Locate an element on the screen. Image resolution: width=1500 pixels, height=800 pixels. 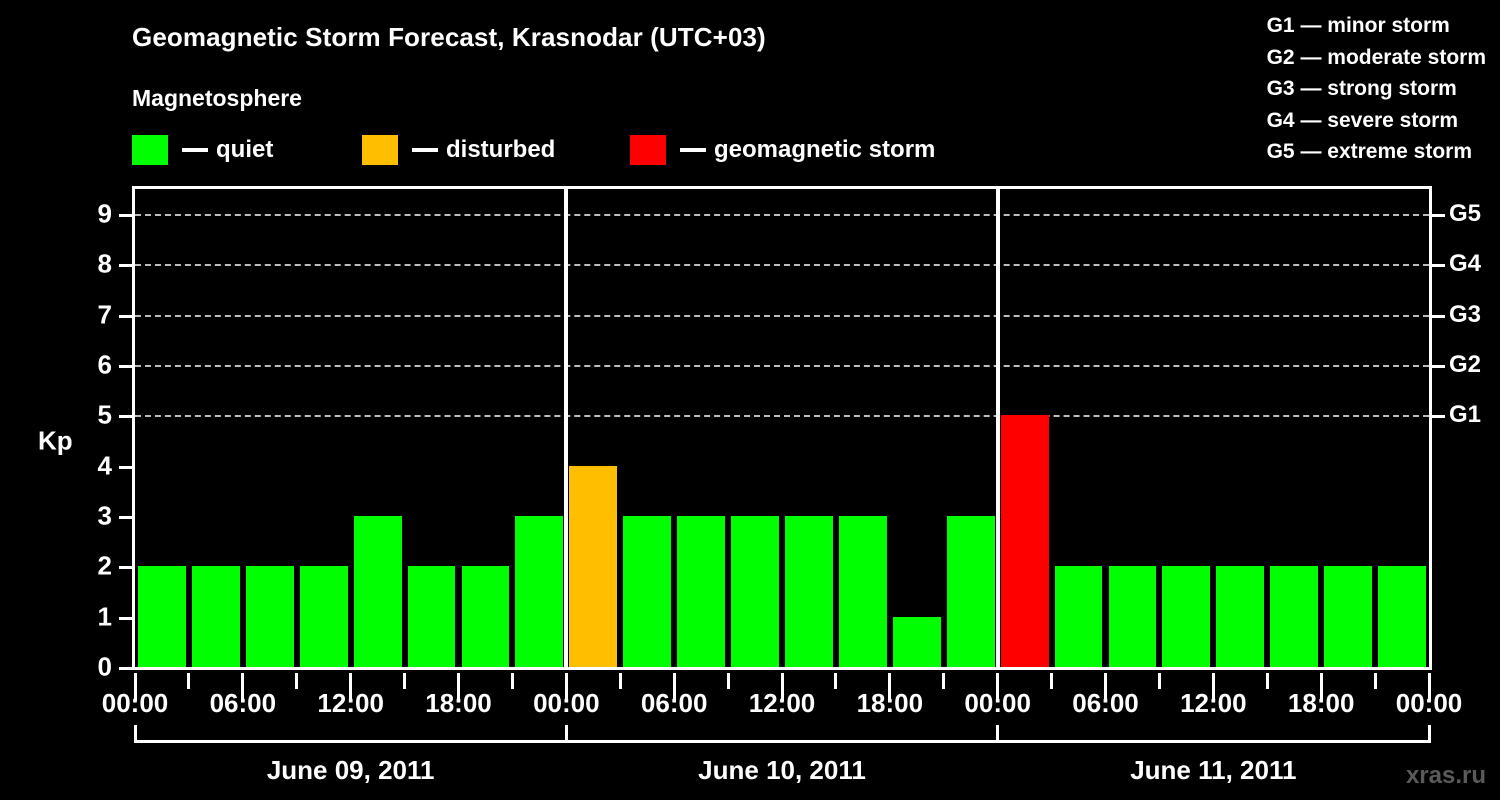
y-tick-label-4: 4 is located at coordinates (104, 465).